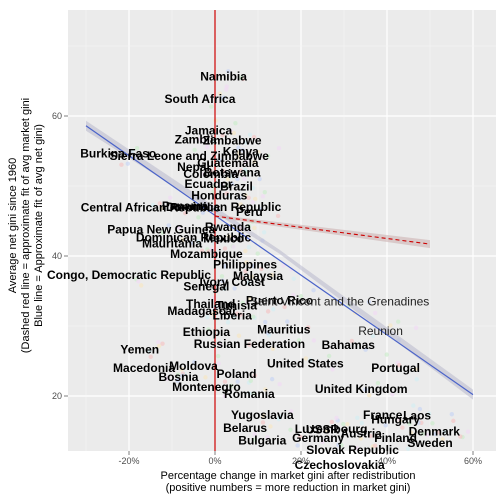  I want to click on country-label: Bosnia, so click(178, 377).